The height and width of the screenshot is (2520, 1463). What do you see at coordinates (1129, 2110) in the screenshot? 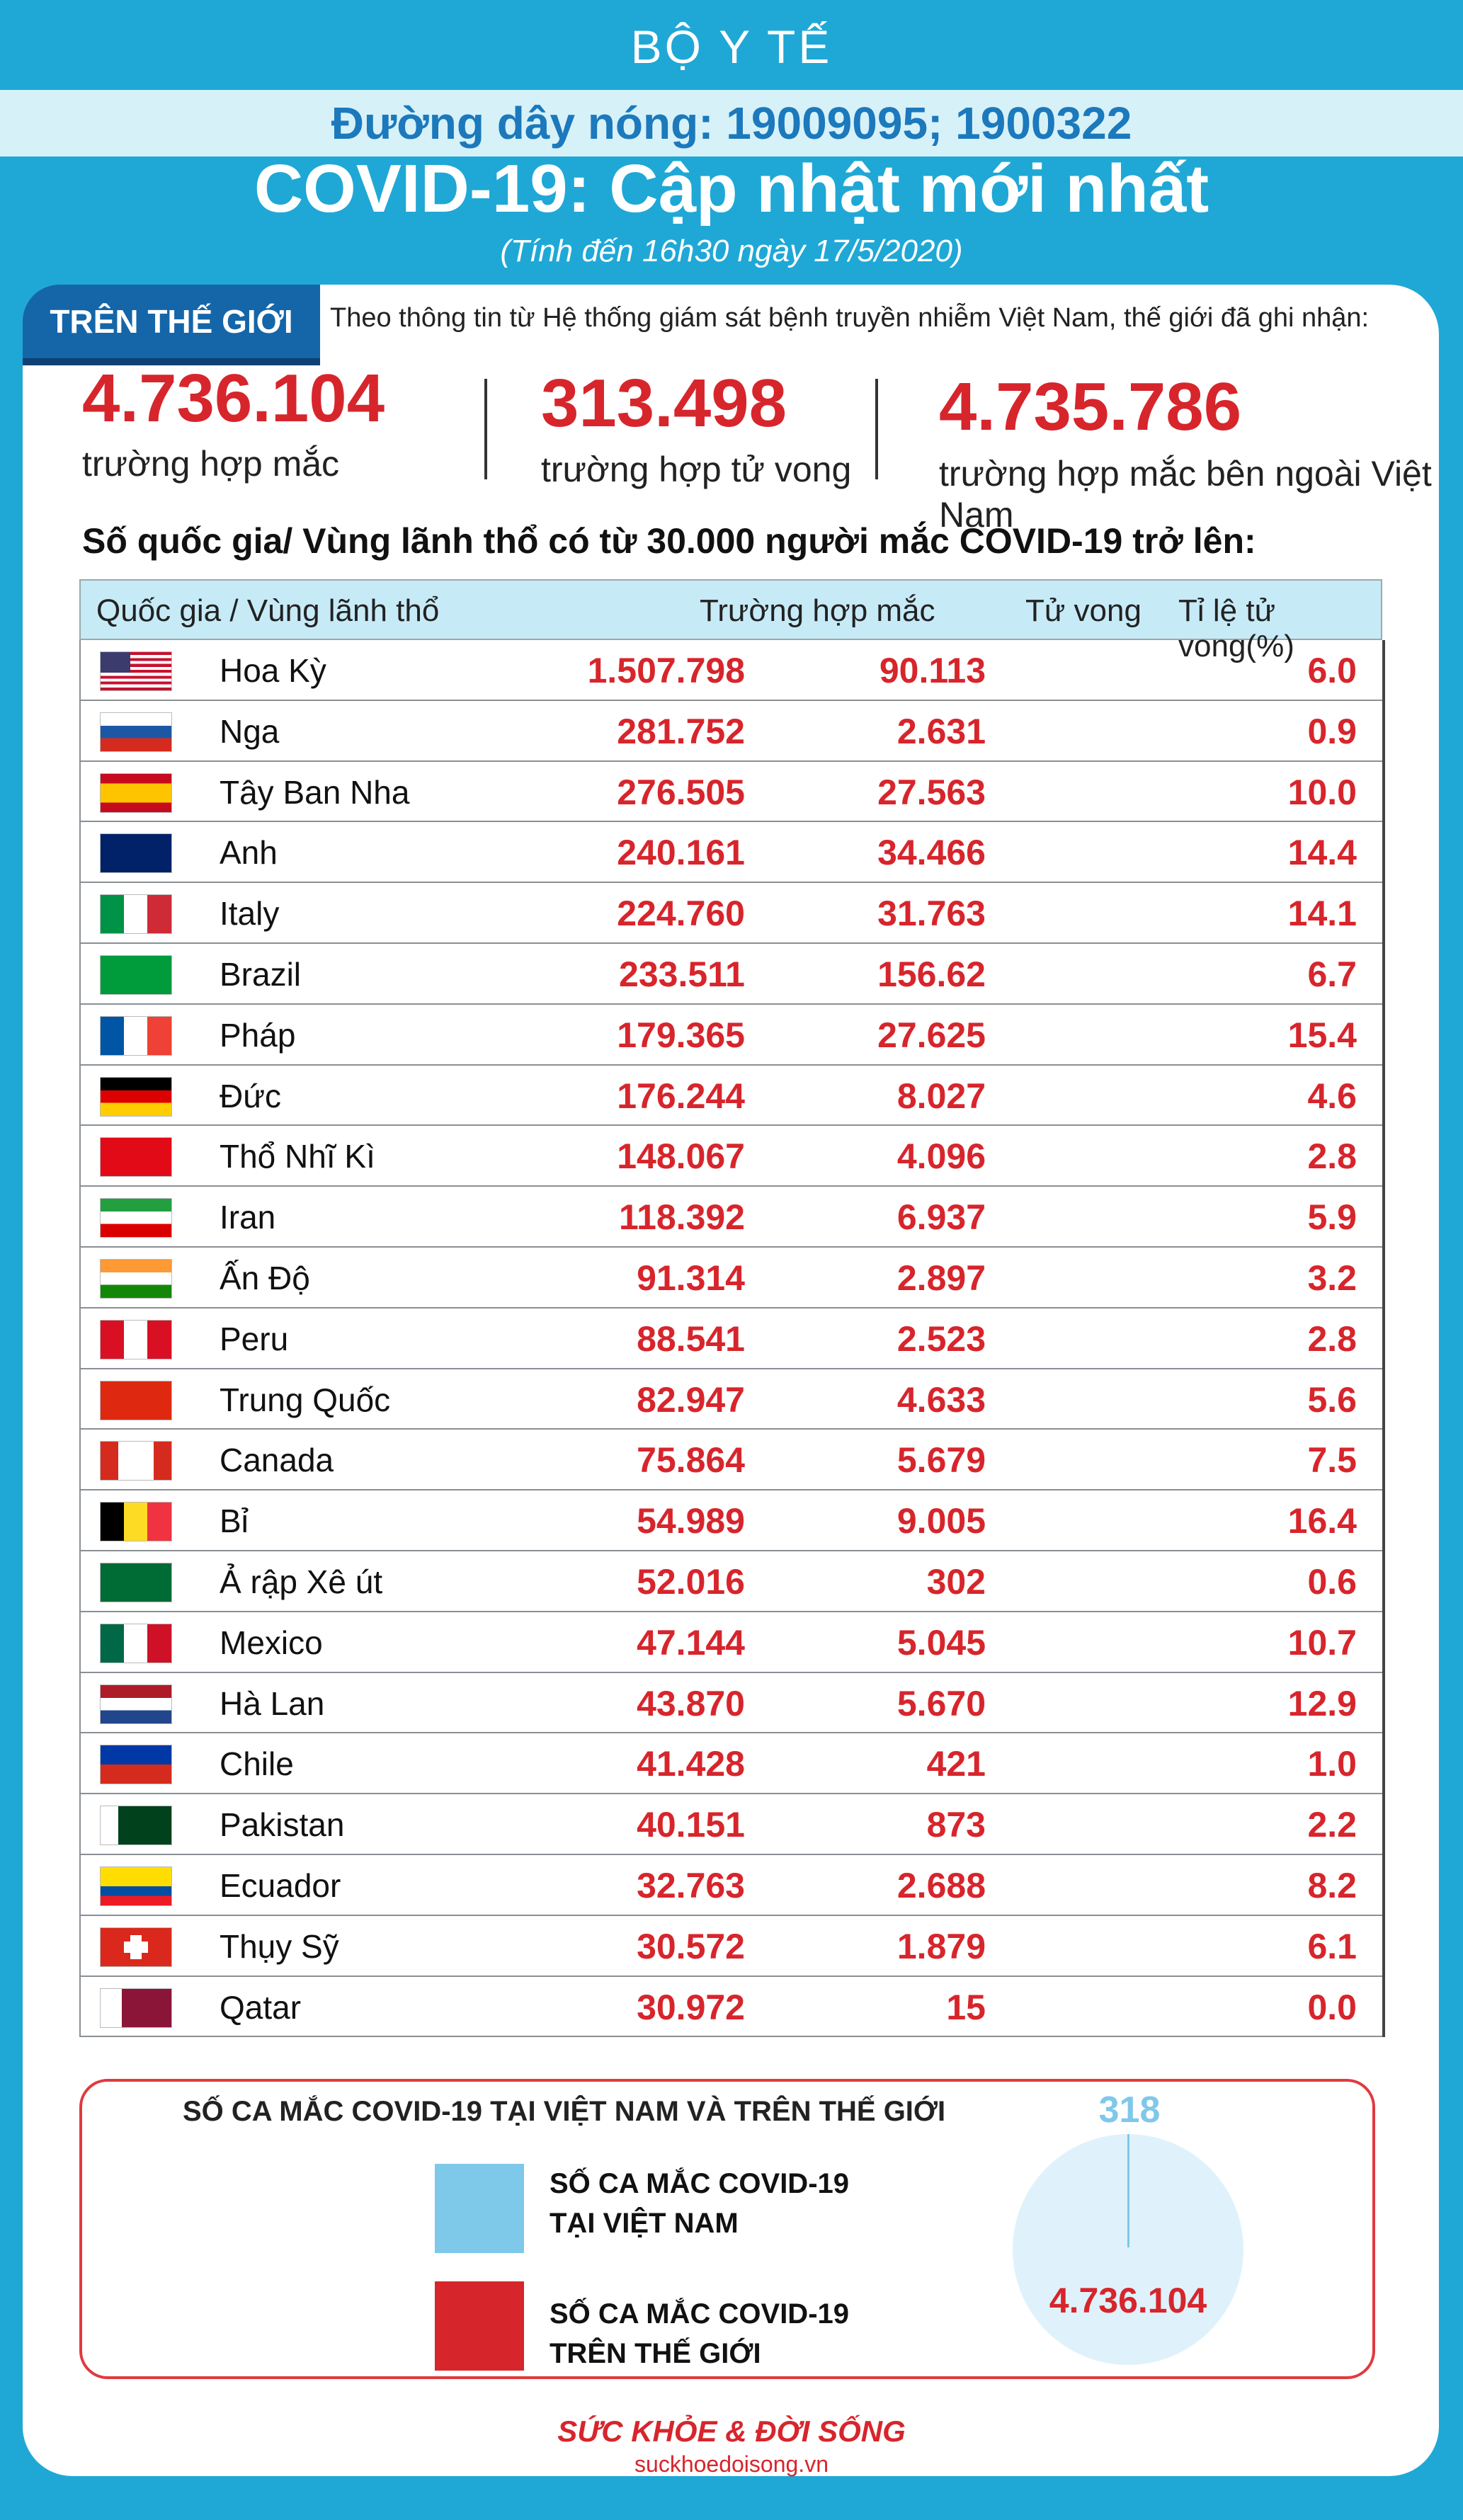
I see `pie-vn-value: 318` at bounding box center [1129, 2110].